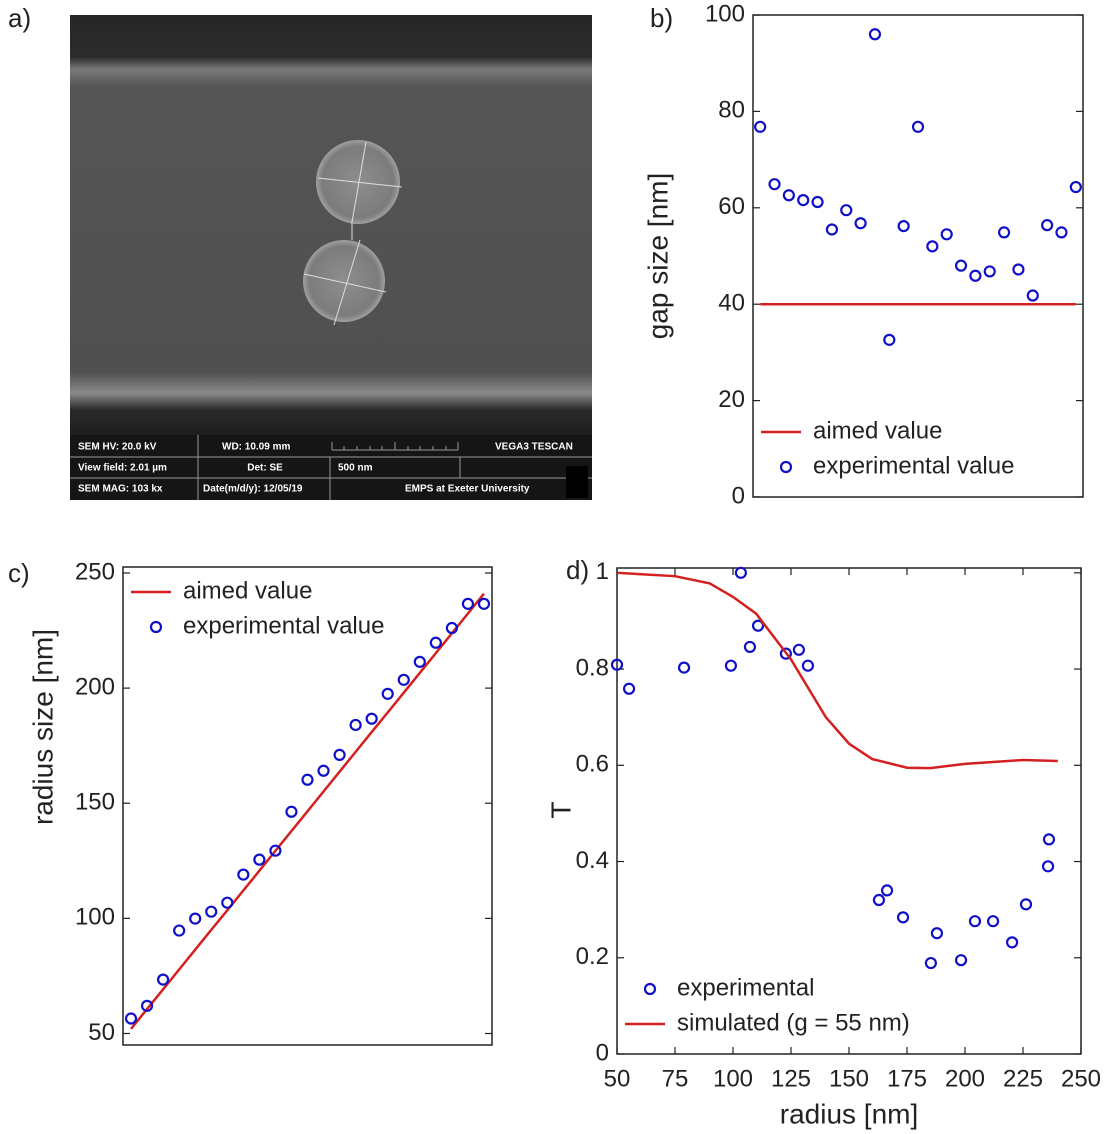 This screenshot has height=1134, width=1114. I want to click on info-grid, so click(331, 467).